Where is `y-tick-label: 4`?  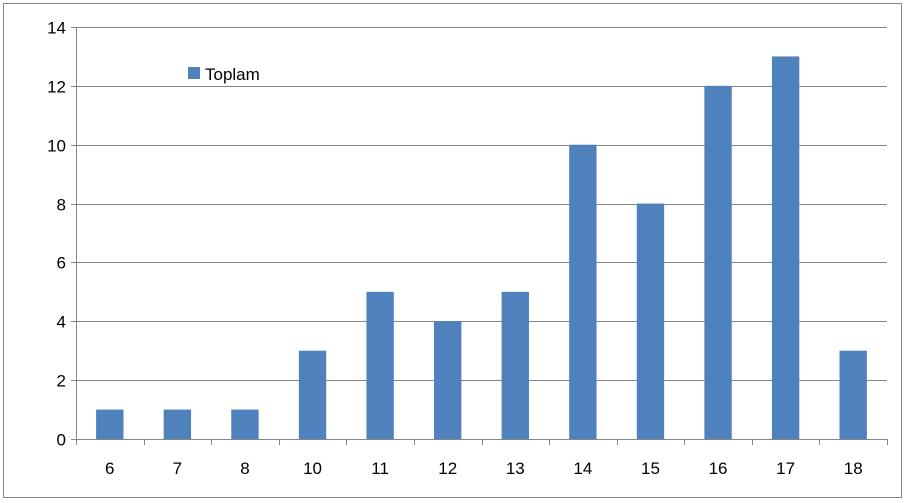 y-tick-label: 4 is located at coordinates (61, 322).